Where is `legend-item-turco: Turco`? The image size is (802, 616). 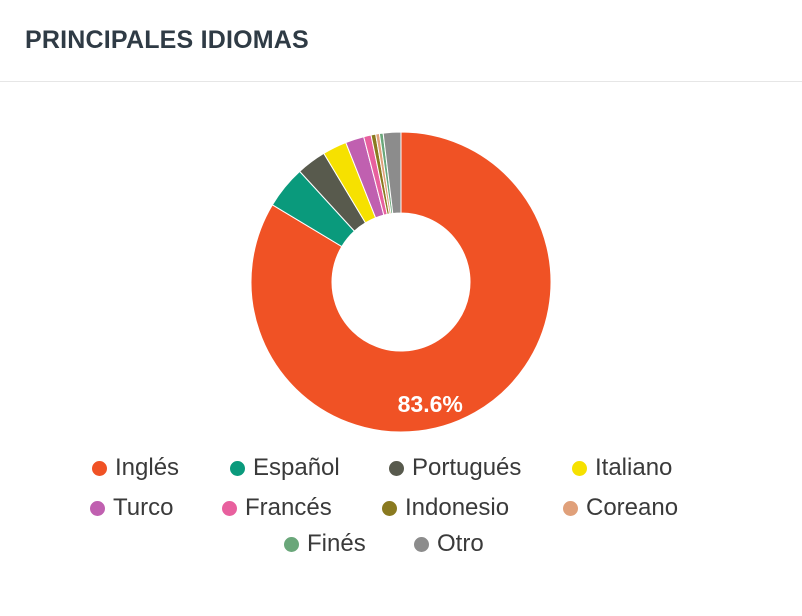
legend-item-turco: Turco is located at coordinates (131, 508).